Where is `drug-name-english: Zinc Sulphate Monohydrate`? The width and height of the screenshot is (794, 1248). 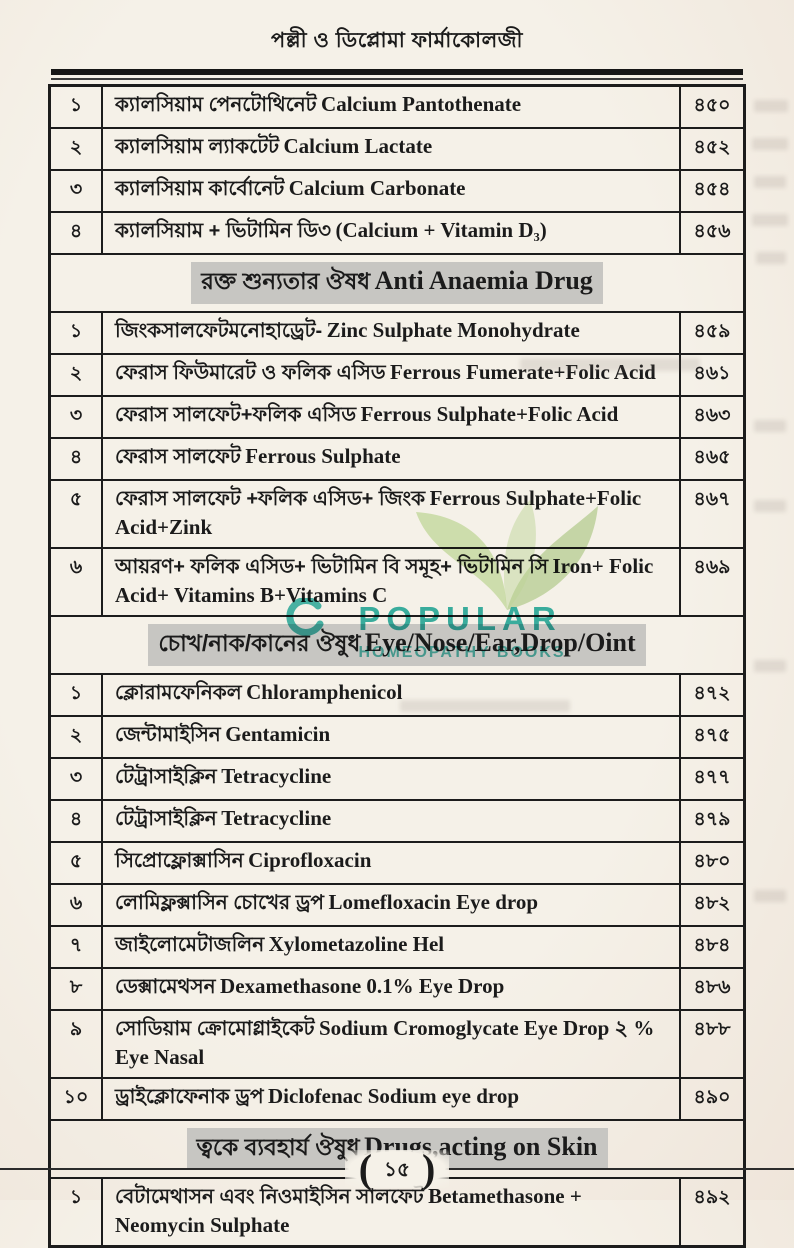 drug-name-english: Zinc Sulphate Monohydrate is located at coordinates (453, 330).